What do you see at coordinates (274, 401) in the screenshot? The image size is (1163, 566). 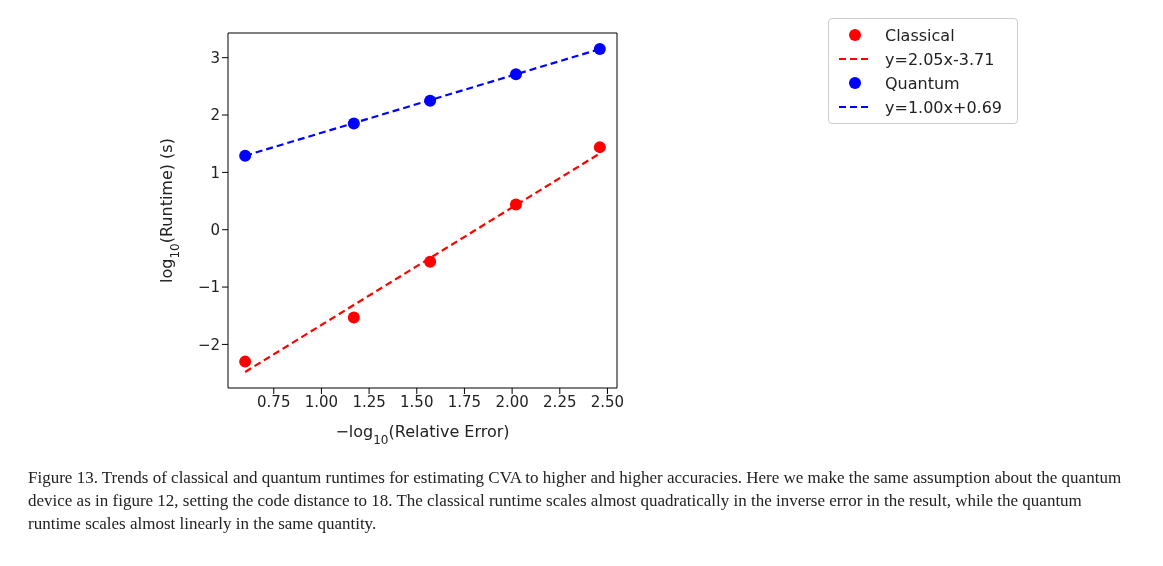 I see `x-tick-label: 0.75` at bounding box center [274, 401].